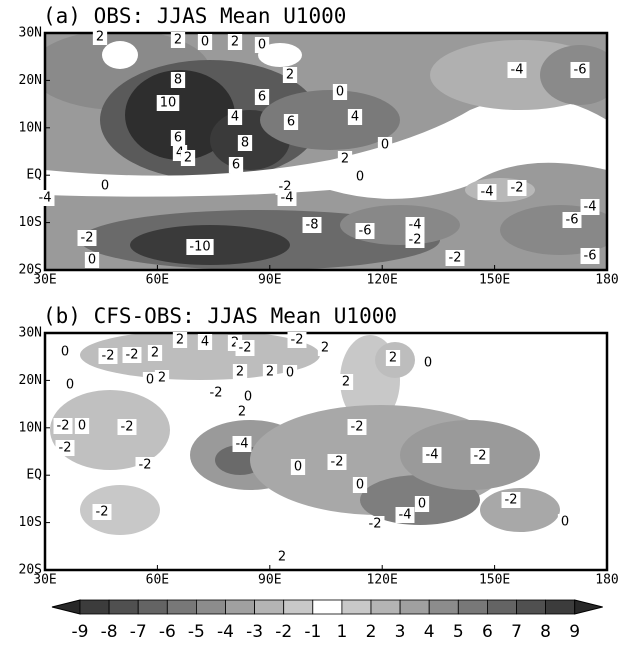 The height and width of the screenshot is (651, 621). What do you see at coordinates (283, 632) in the screenshot?
I see `colorbar-label: -2` at bounding box center [283, 632].